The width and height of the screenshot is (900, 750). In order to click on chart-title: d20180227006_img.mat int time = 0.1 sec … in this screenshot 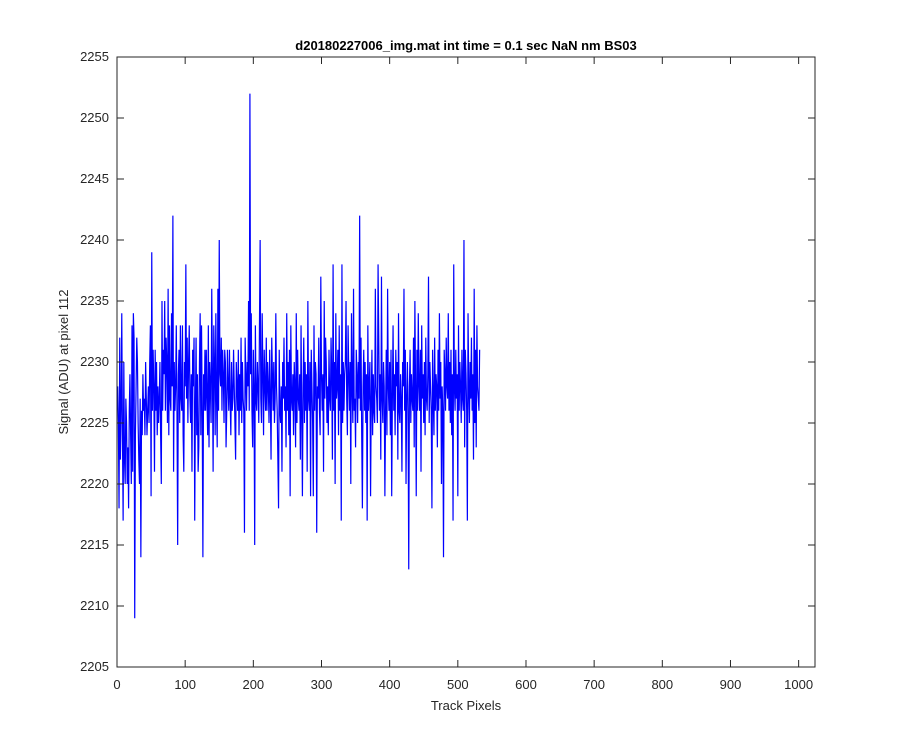, I will do `click(465, 45)`.